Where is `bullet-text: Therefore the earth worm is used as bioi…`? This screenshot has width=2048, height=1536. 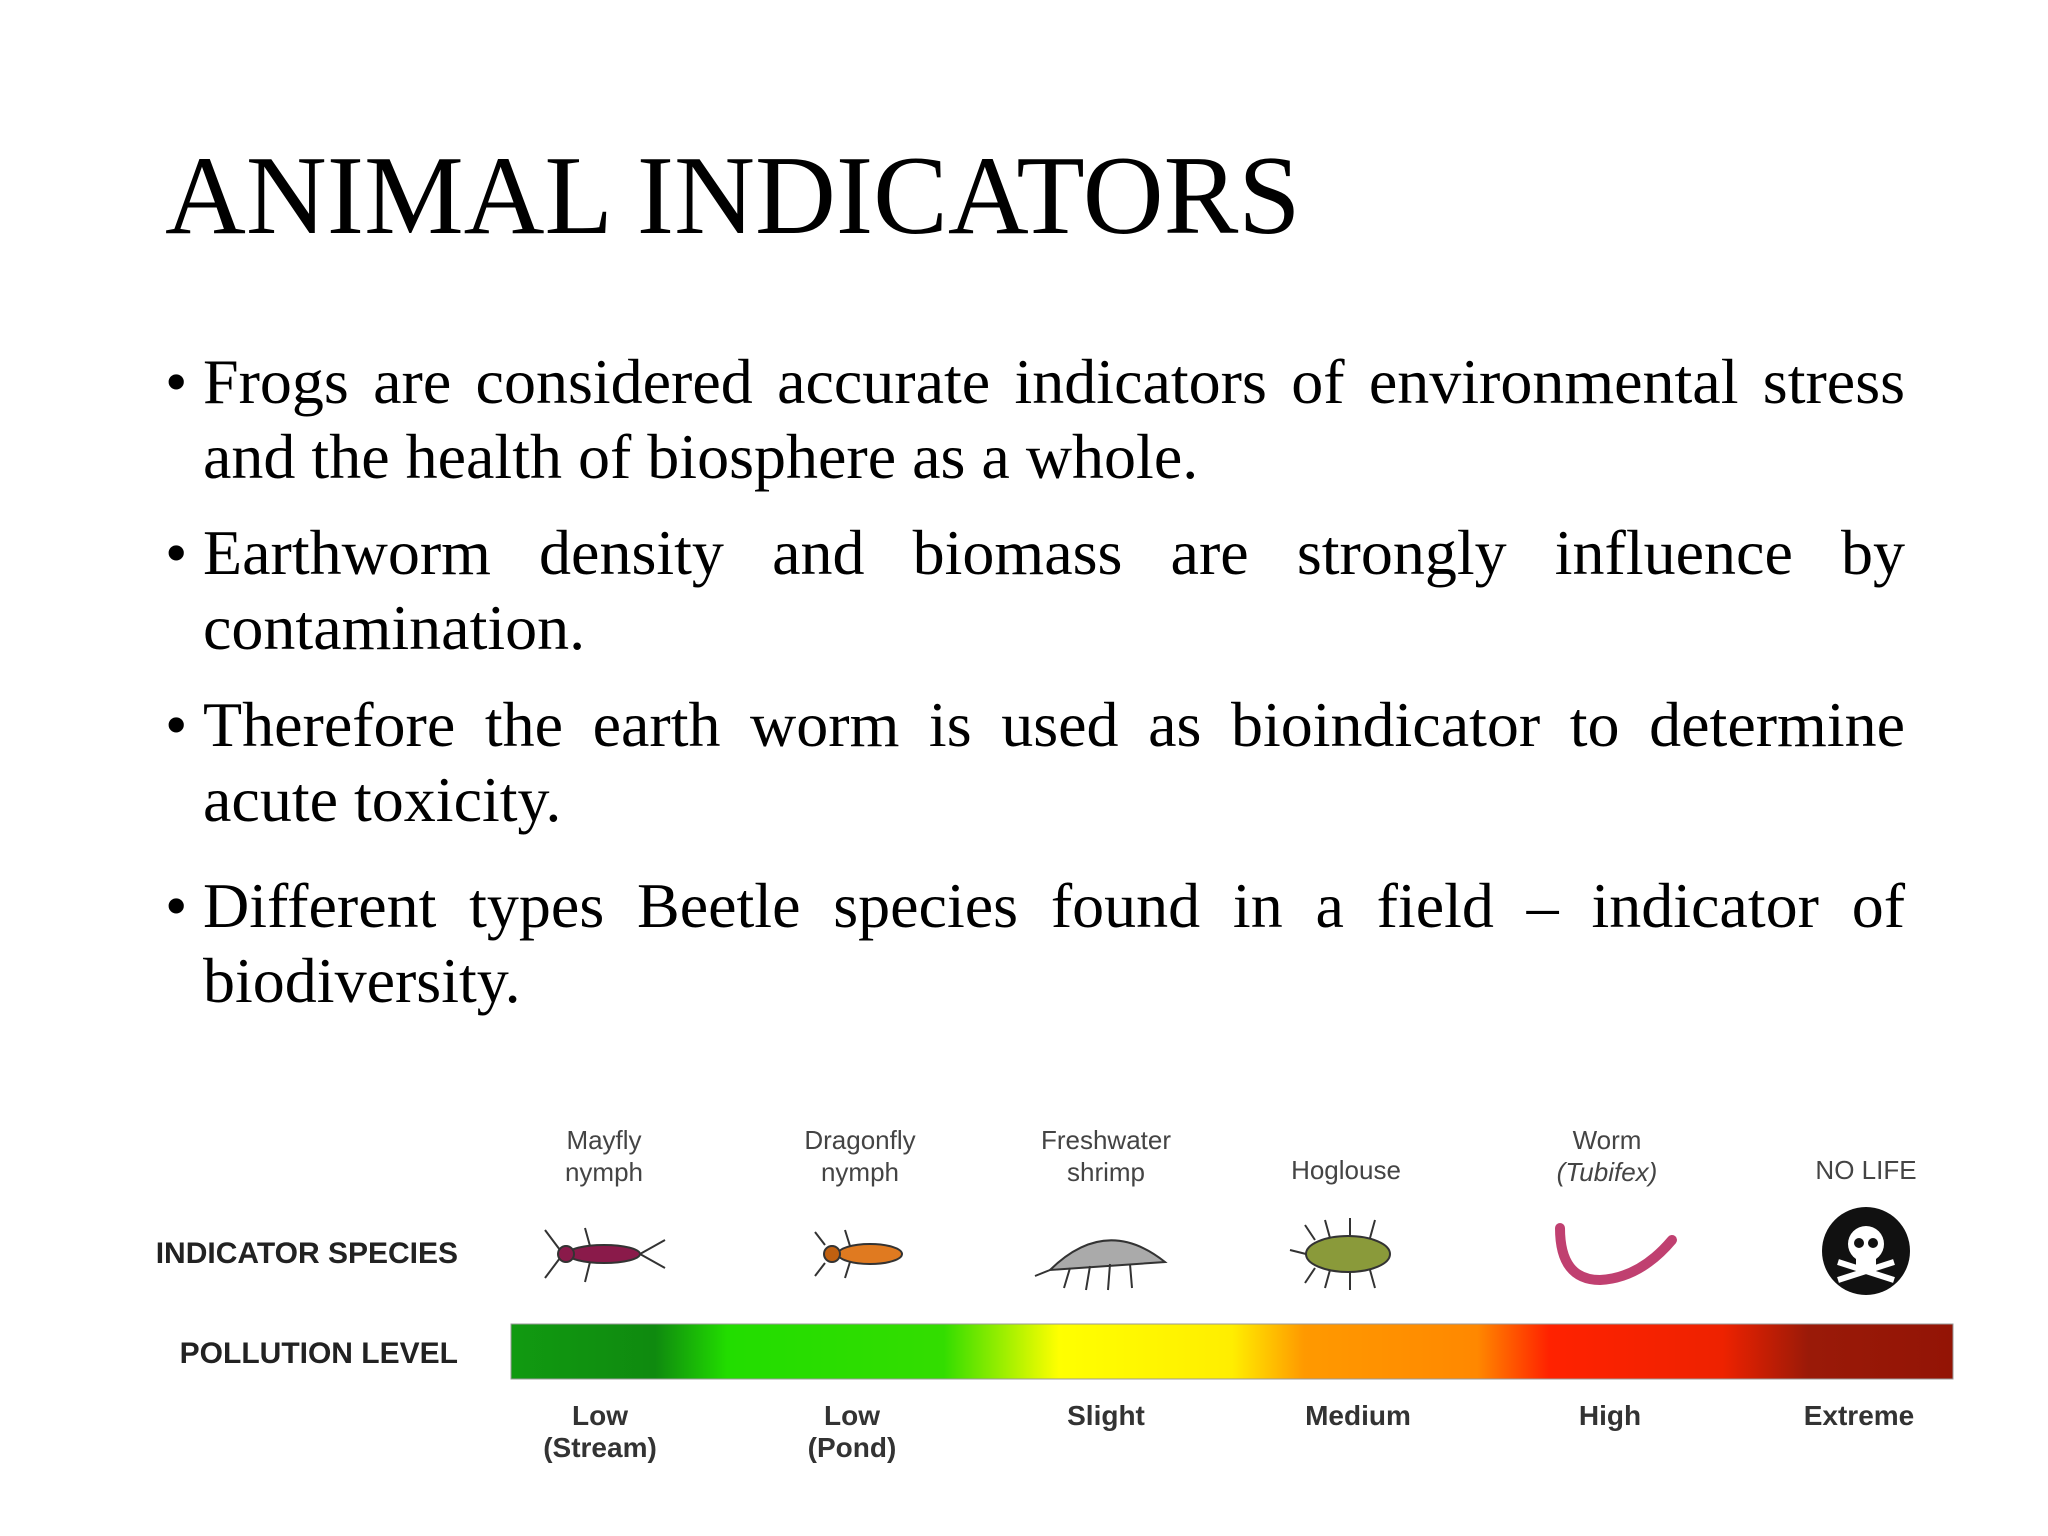
bullet-text: Therefore the earth worm is used as bioi… is located at coordinates (1054, 762).